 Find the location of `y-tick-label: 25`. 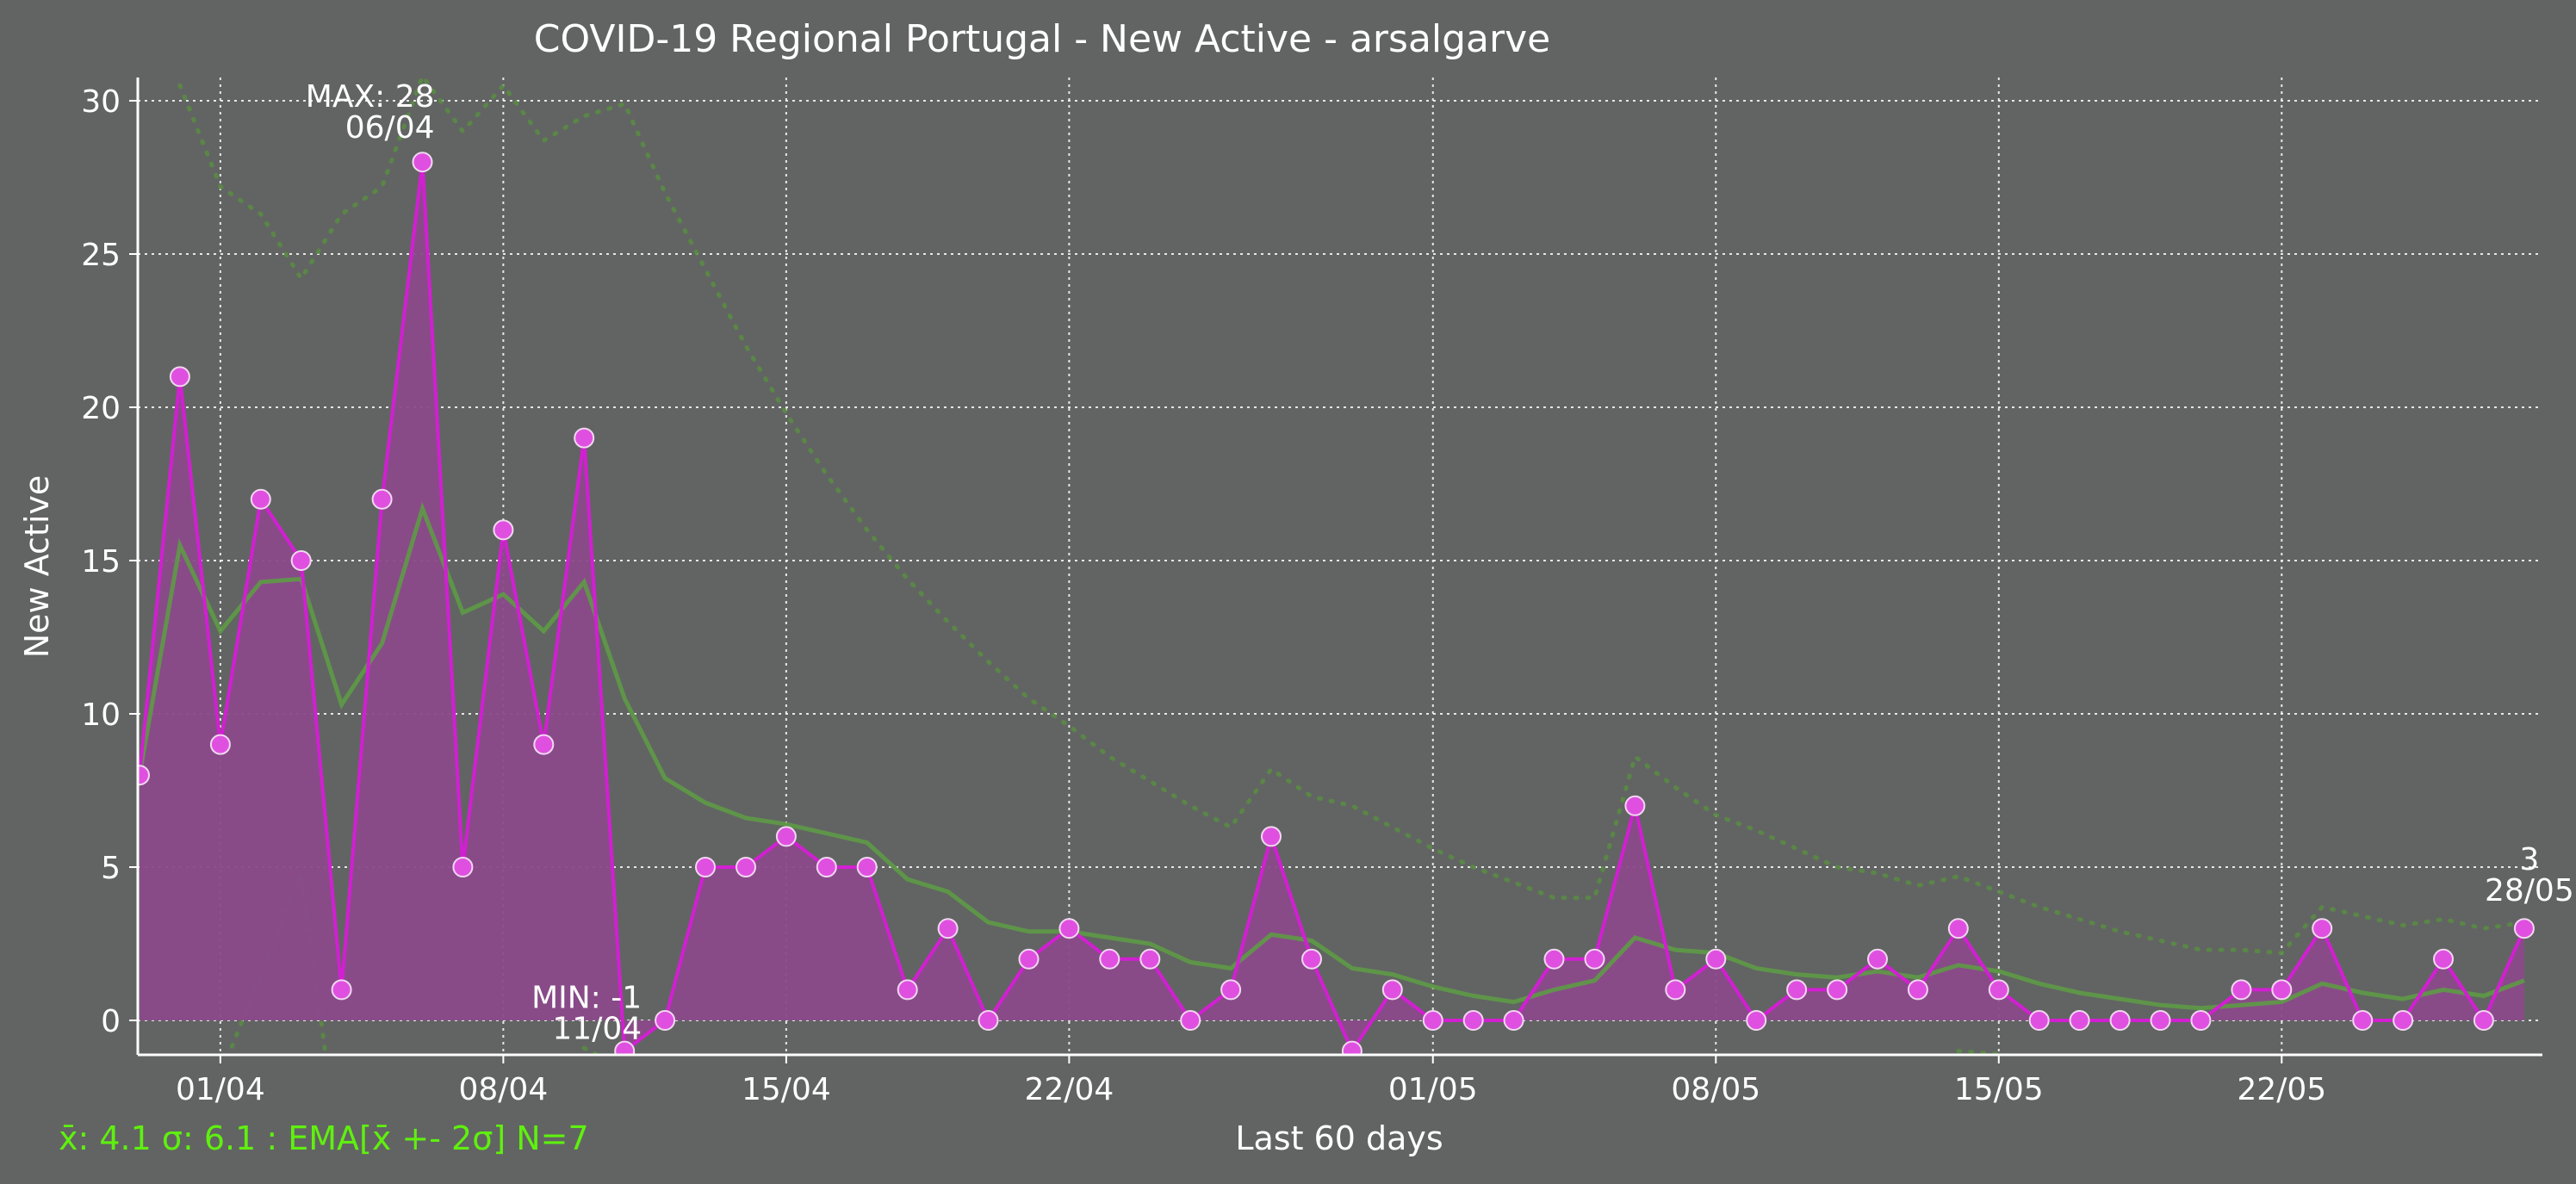

y-tick-label: 25 is located at coordinates (101, 255).